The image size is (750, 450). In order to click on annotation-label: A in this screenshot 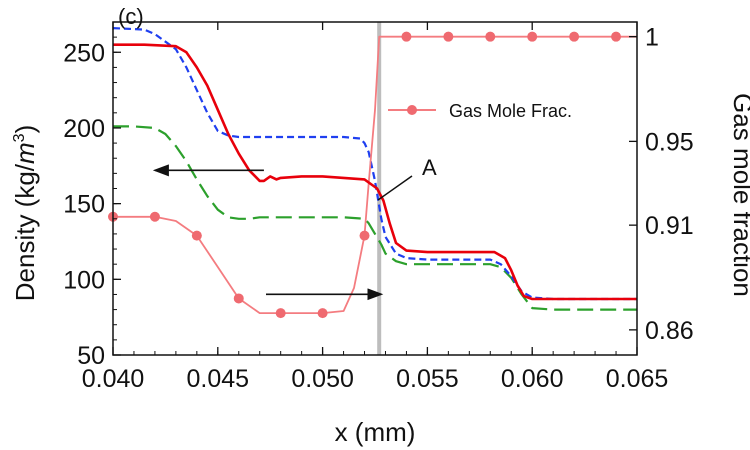, I will do `click(429, 167)`.